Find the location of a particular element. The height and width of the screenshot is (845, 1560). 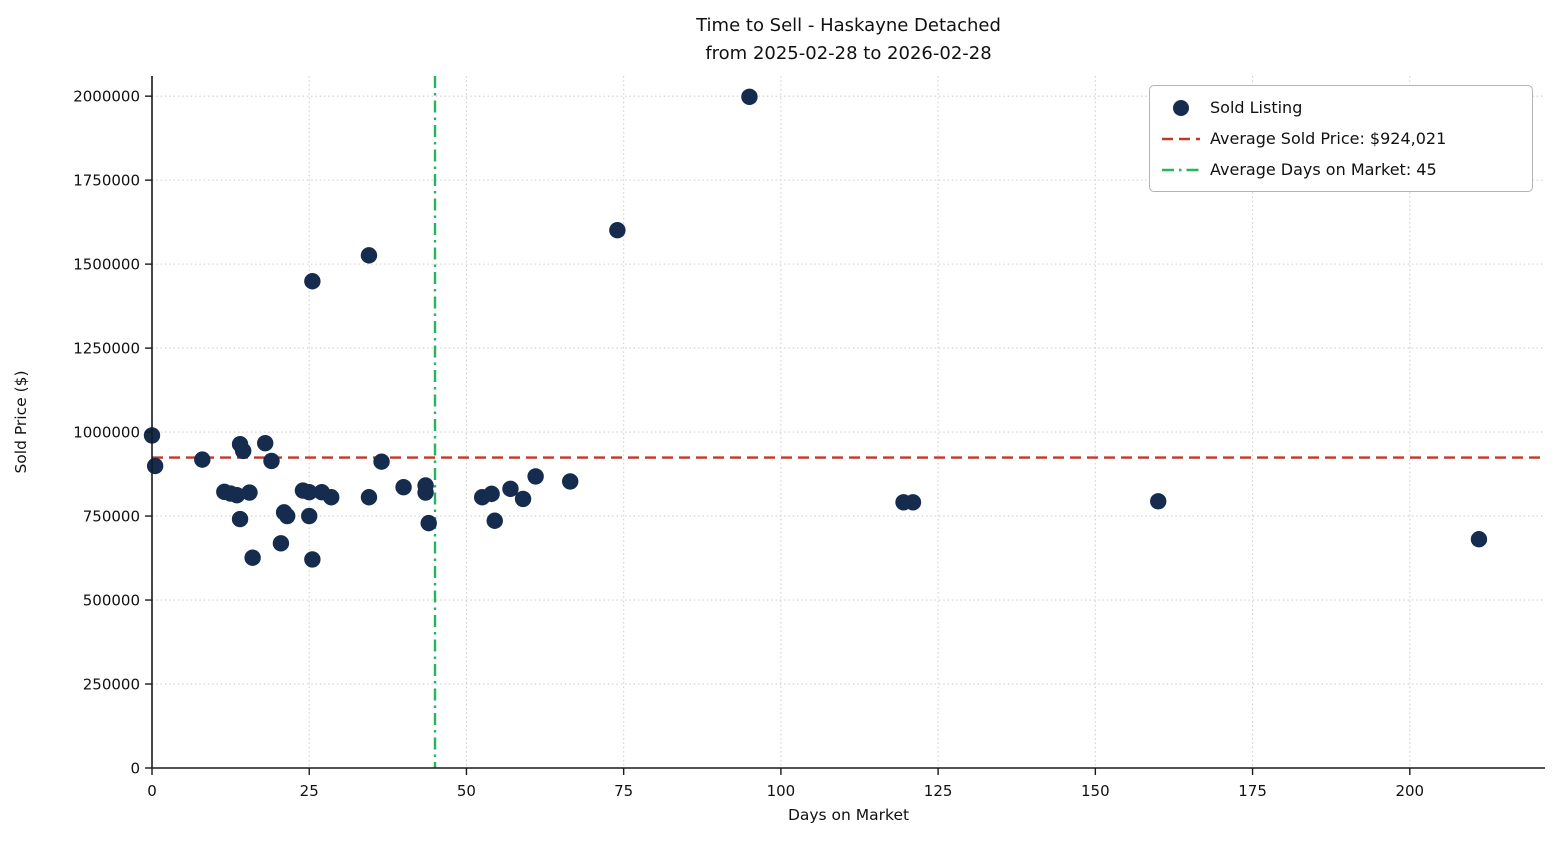

y-tick-label: 1000000 is located at coordinates (106, 433).